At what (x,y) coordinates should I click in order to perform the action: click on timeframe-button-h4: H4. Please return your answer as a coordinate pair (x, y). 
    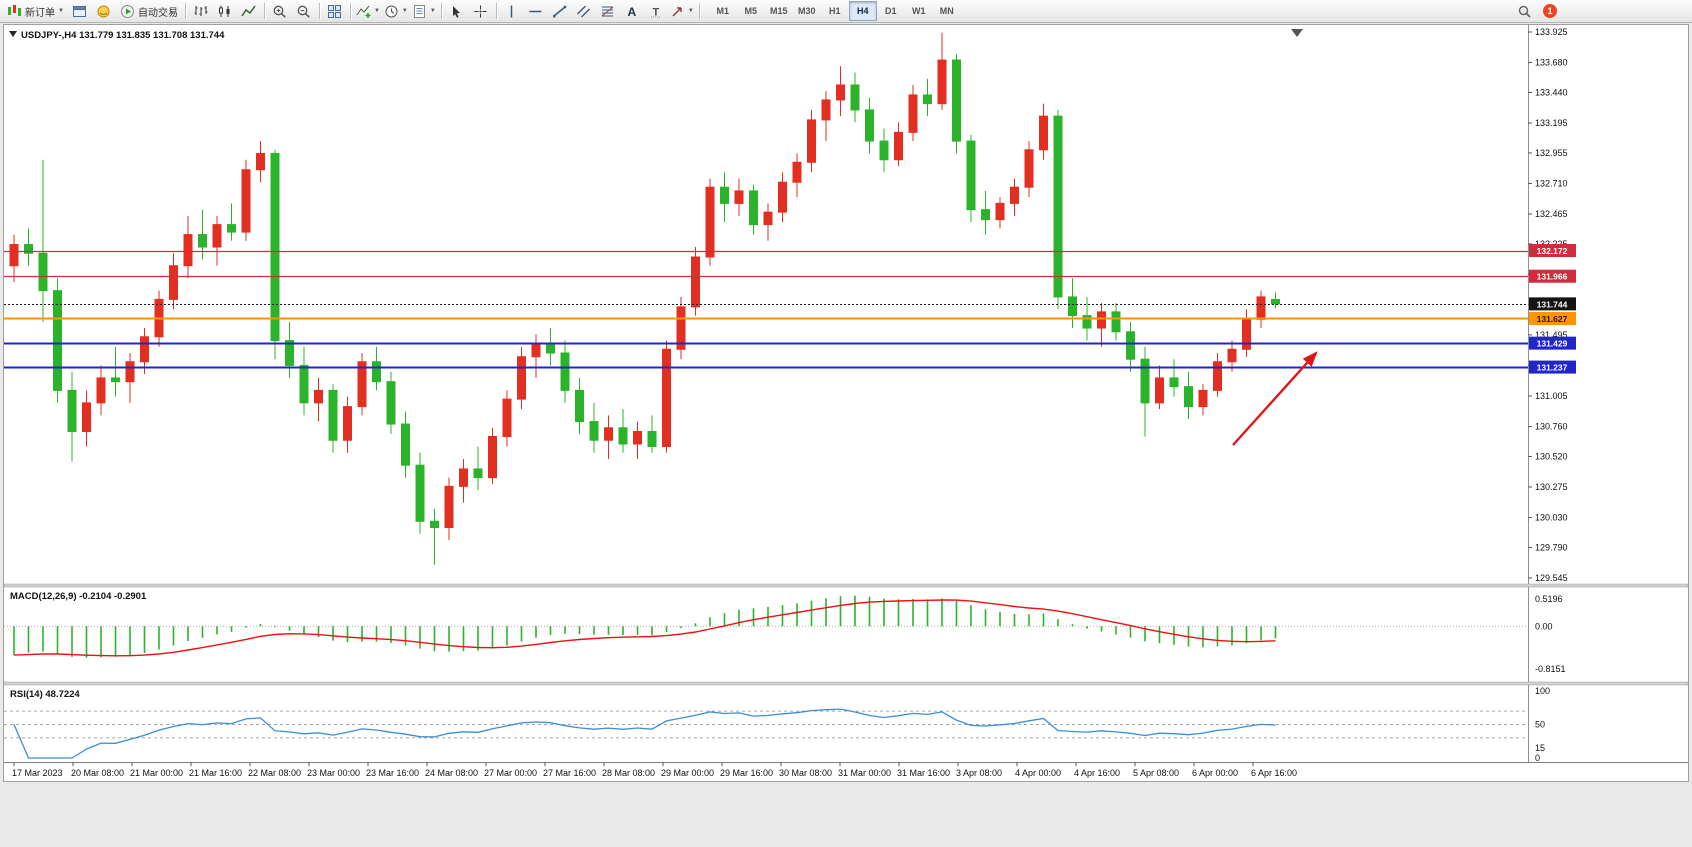
    Looking at the image, I should click on (862, 11).